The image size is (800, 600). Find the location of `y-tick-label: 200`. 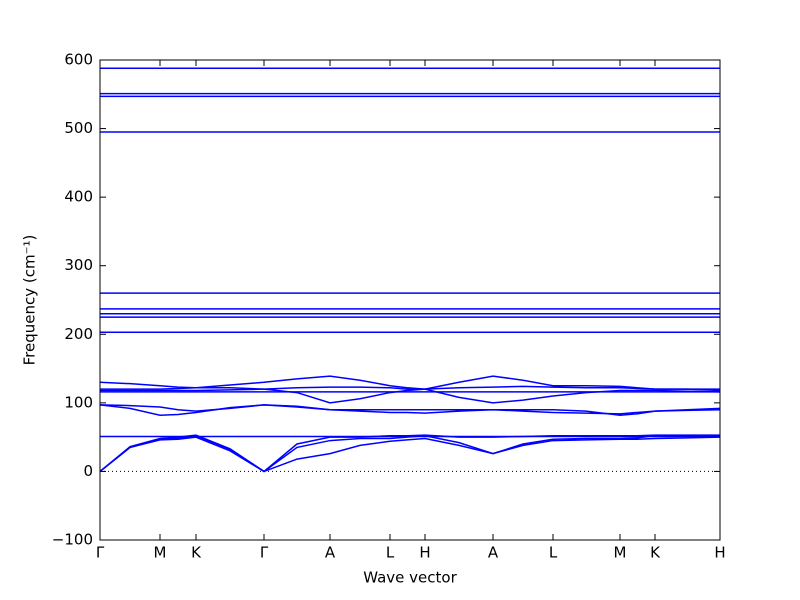

y-tick-label: 200 is located at coordinates (78, 334).